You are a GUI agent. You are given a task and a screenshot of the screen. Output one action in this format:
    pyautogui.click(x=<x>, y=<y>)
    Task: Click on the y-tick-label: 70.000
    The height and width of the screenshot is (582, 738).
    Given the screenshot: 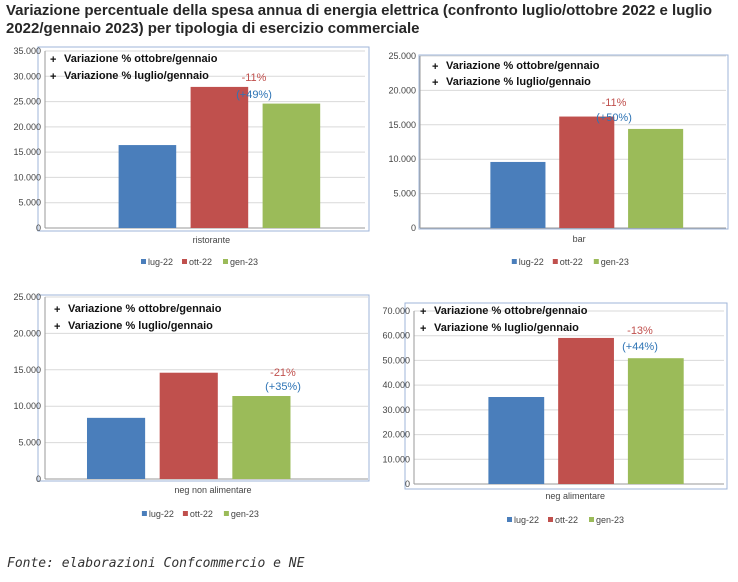 What is the action you would take?
    pyautogui.click(x=396, y=311)
    